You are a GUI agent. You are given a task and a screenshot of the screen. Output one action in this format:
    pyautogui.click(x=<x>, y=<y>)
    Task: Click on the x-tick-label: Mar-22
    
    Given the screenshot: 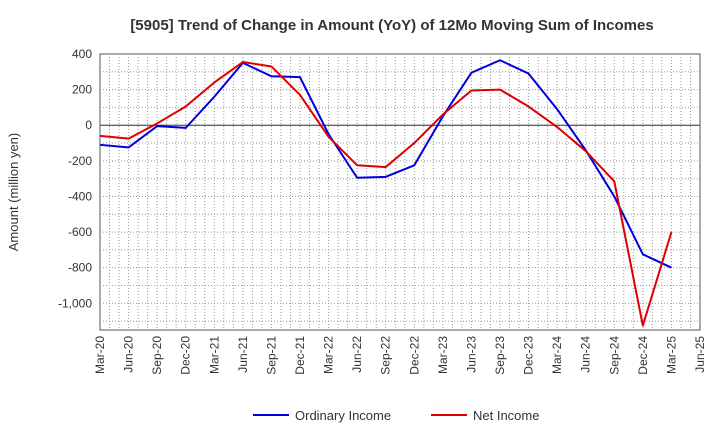 What is the action you would take?
    pyautogui.click(x=329, y=355)
    